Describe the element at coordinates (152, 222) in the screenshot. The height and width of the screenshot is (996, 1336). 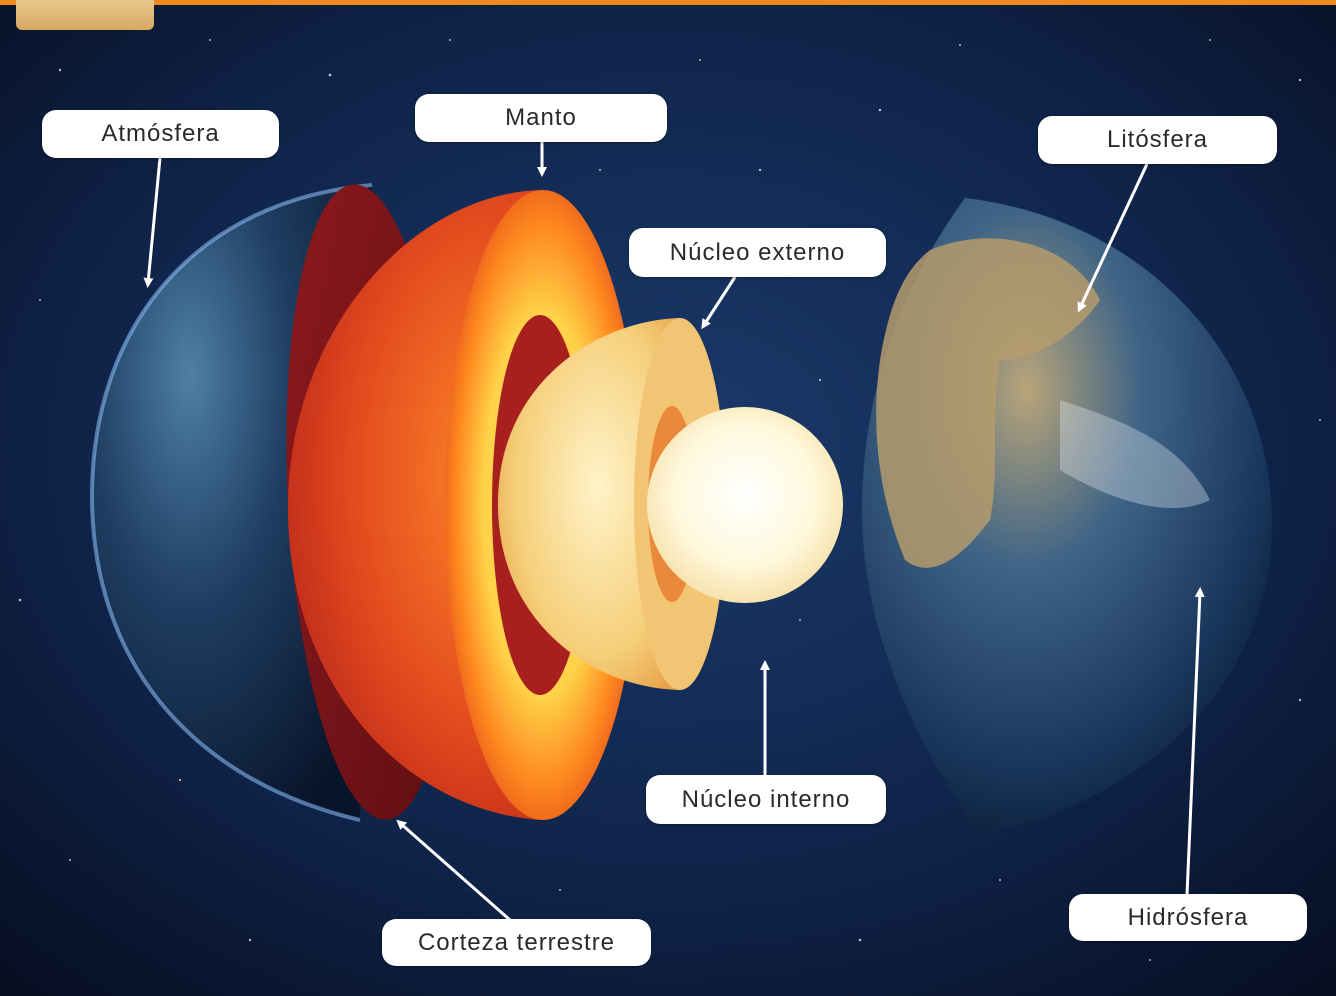
I see `arrow-atmosfera` at that location.